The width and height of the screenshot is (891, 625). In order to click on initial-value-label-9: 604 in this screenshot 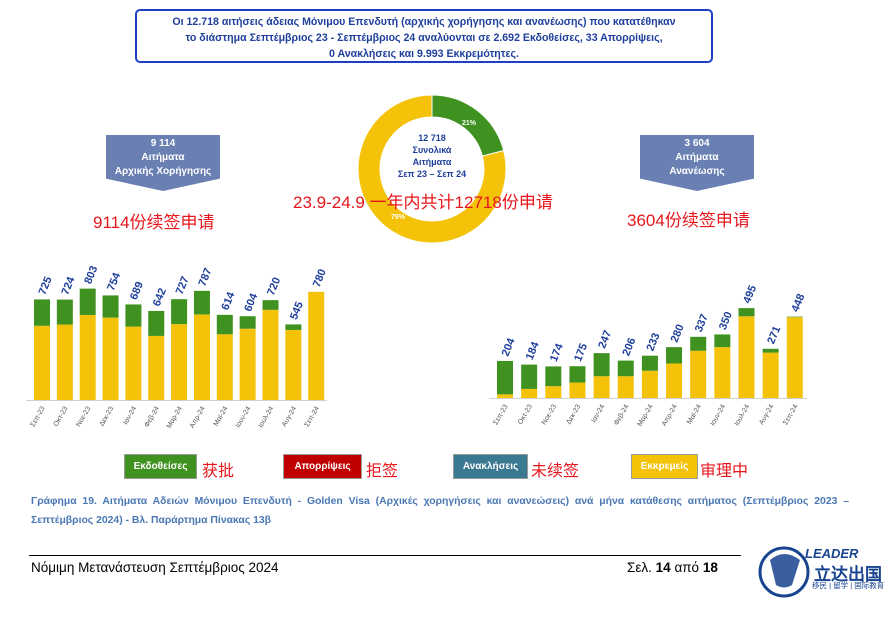, I will do `click(251, 302)`.